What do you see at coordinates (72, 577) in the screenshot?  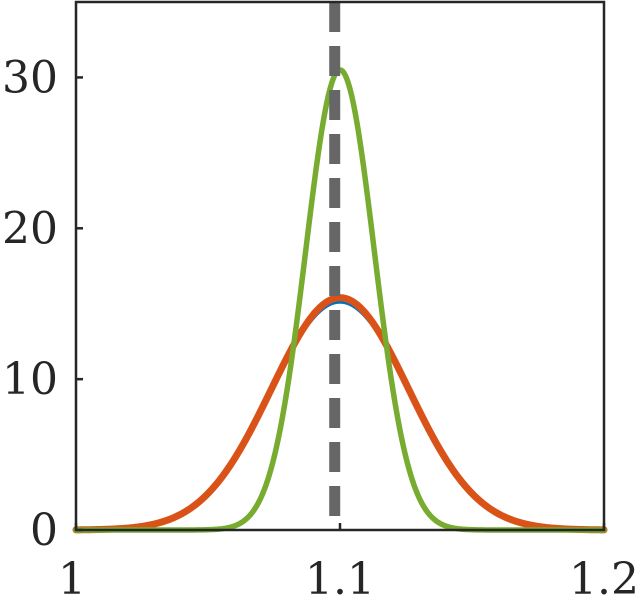 I see `x-tick-label: 1` at bounding box center [72, 577].